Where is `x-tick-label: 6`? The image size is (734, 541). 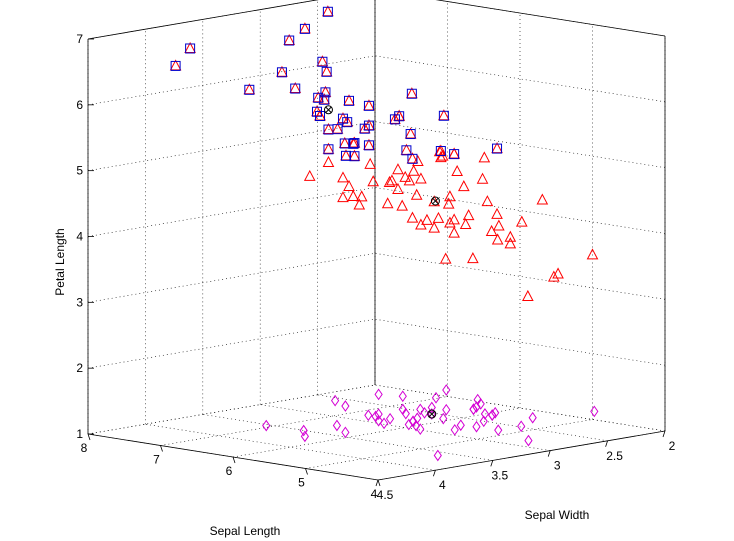
x-tick-label: 6 is located at coordinates (229, 471).